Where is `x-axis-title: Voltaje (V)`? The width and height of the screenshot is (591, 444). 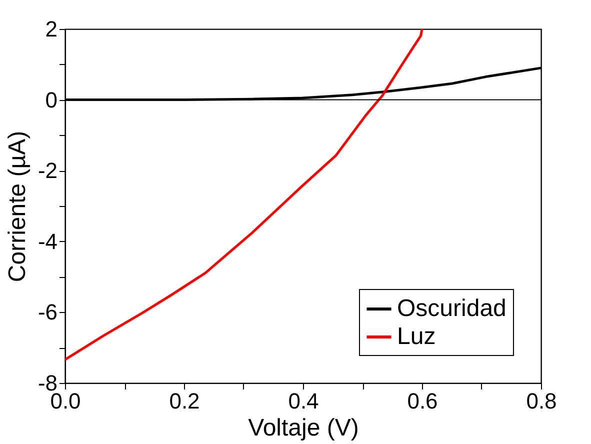 x-axis-title: Voltaje (V) is located at coordinates (303, 428).